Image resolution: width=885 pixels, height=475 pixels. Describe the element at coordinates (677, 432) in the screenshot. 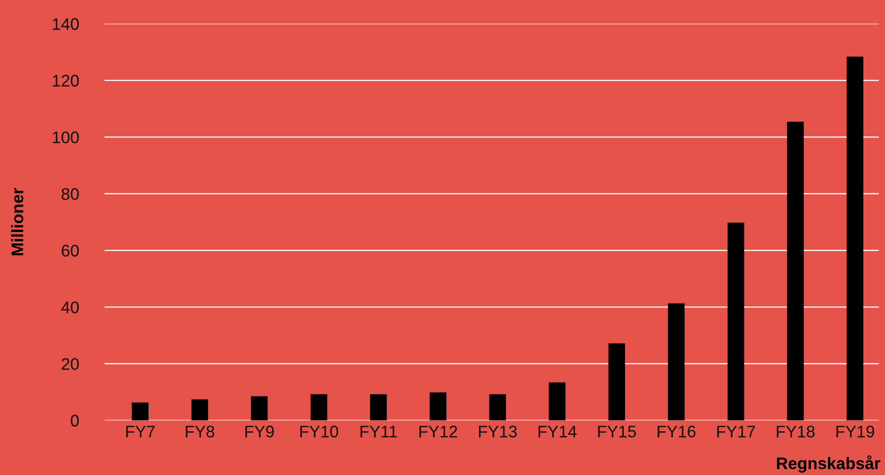

I see `x-tick-label: FY16` at that location.